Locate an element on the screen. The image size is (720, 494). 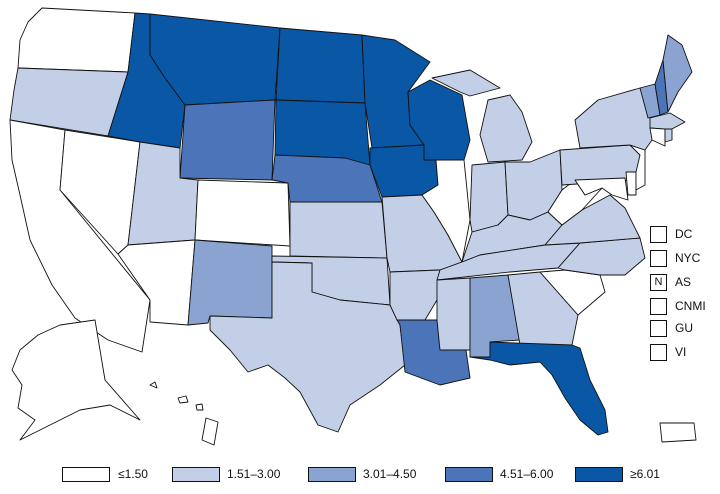
state-tx is located at coordinates (307, 347).